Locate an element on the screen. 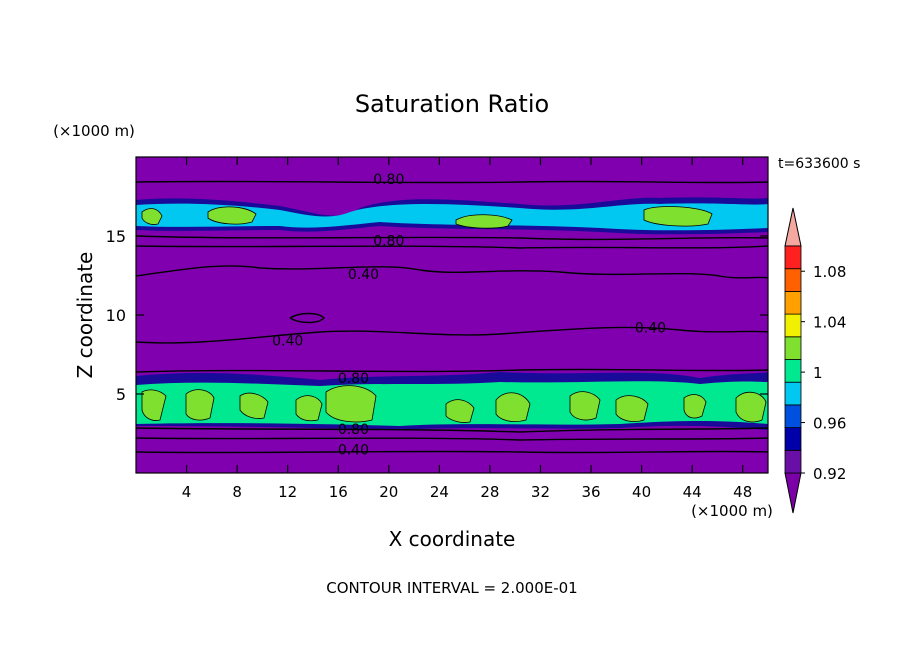 The image size is (904, 654). colorbar: 0.92 0.96 1 1.04 1.08 is located at coordinates (815, 360).